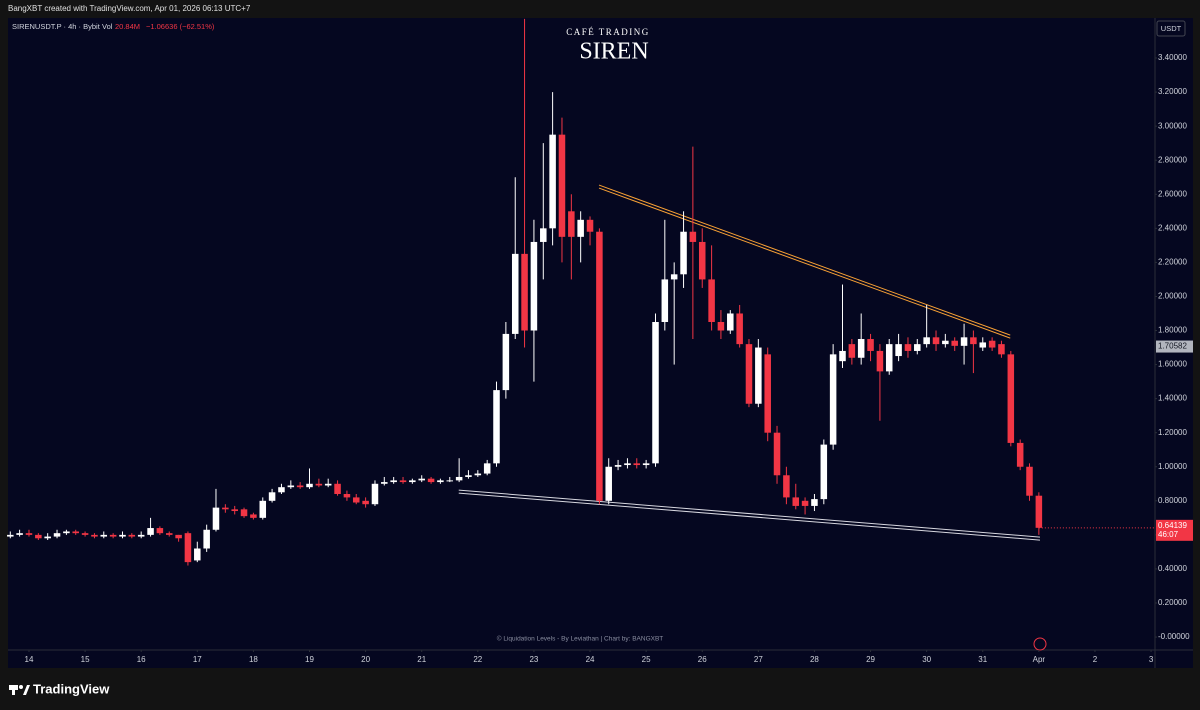 The height and width of the screenshot is (710, 1200). I want to click on chart-title: SIREN, so click(613, 52).